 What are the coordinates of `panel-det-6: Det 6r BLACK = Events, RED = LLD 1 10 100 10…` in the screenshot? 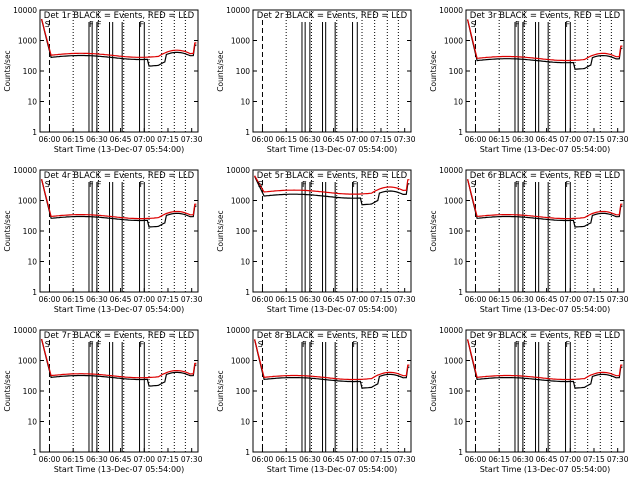 It's located at (529, 240).